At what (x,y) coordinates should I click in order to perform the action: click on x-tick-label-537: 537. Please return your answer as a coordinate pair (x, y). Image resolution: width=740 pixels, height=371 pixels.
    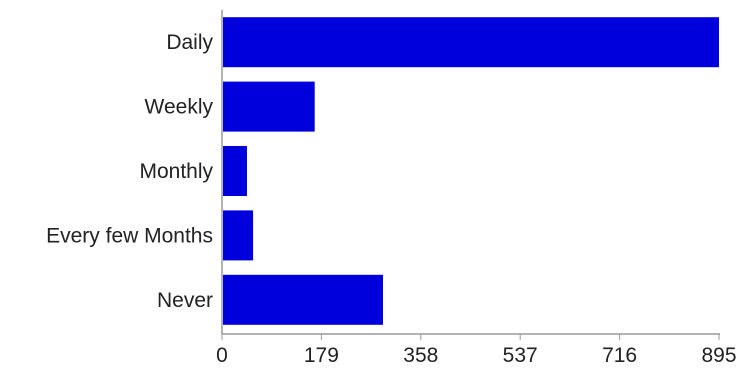
    Looking at the image, I should click on (520, 355).